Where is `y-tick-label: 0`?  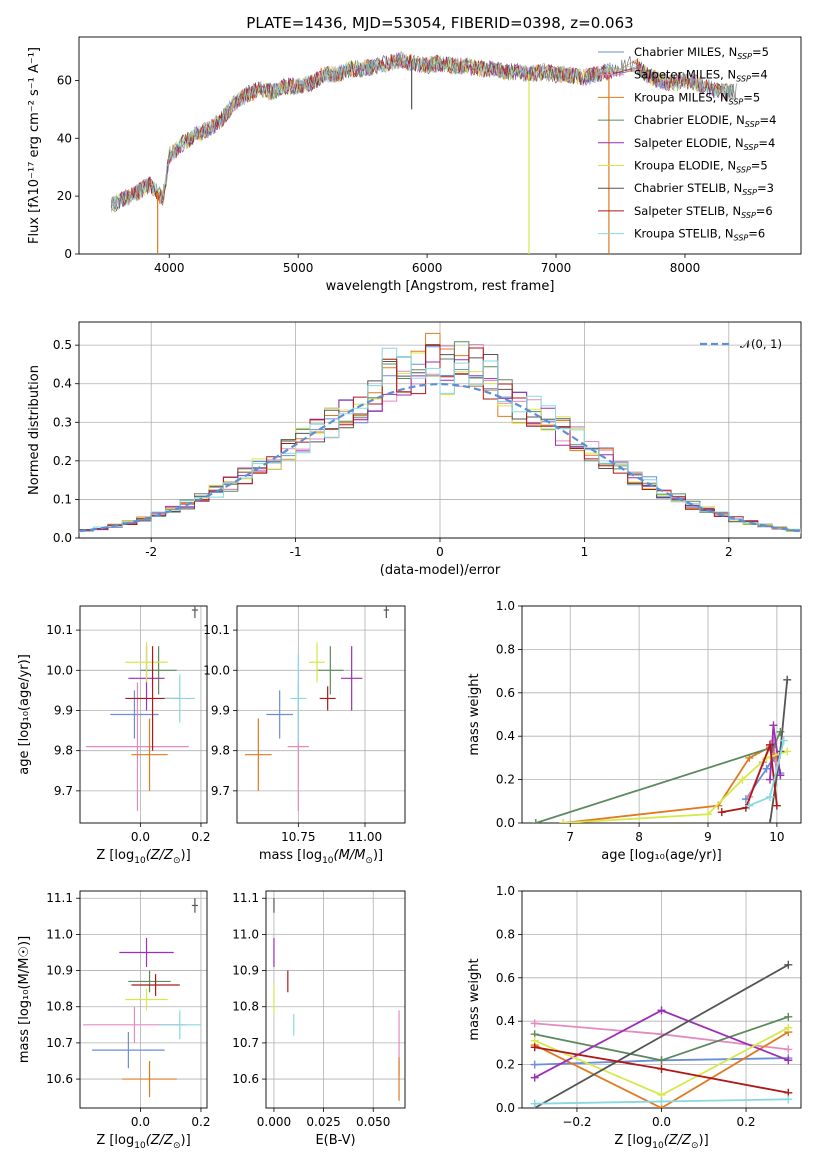
y-tick-label: 0 is located at coordinates (68, 254).